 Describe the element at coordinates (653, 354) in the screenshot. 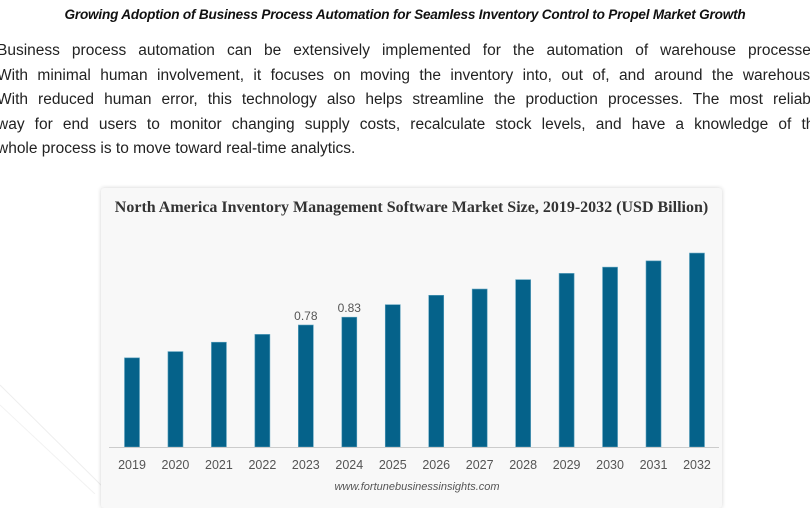

I see `bar-2031` at that location.